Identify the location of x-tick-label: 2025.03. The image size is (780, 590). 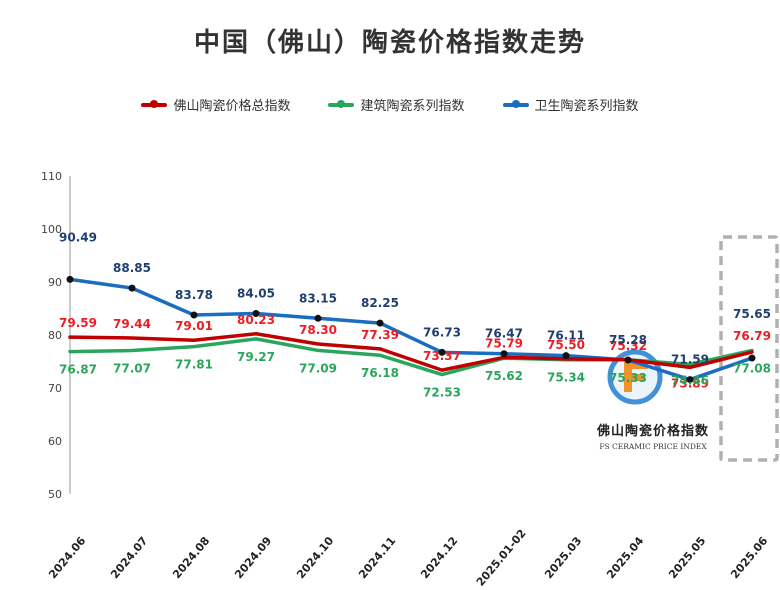
(563, 557).